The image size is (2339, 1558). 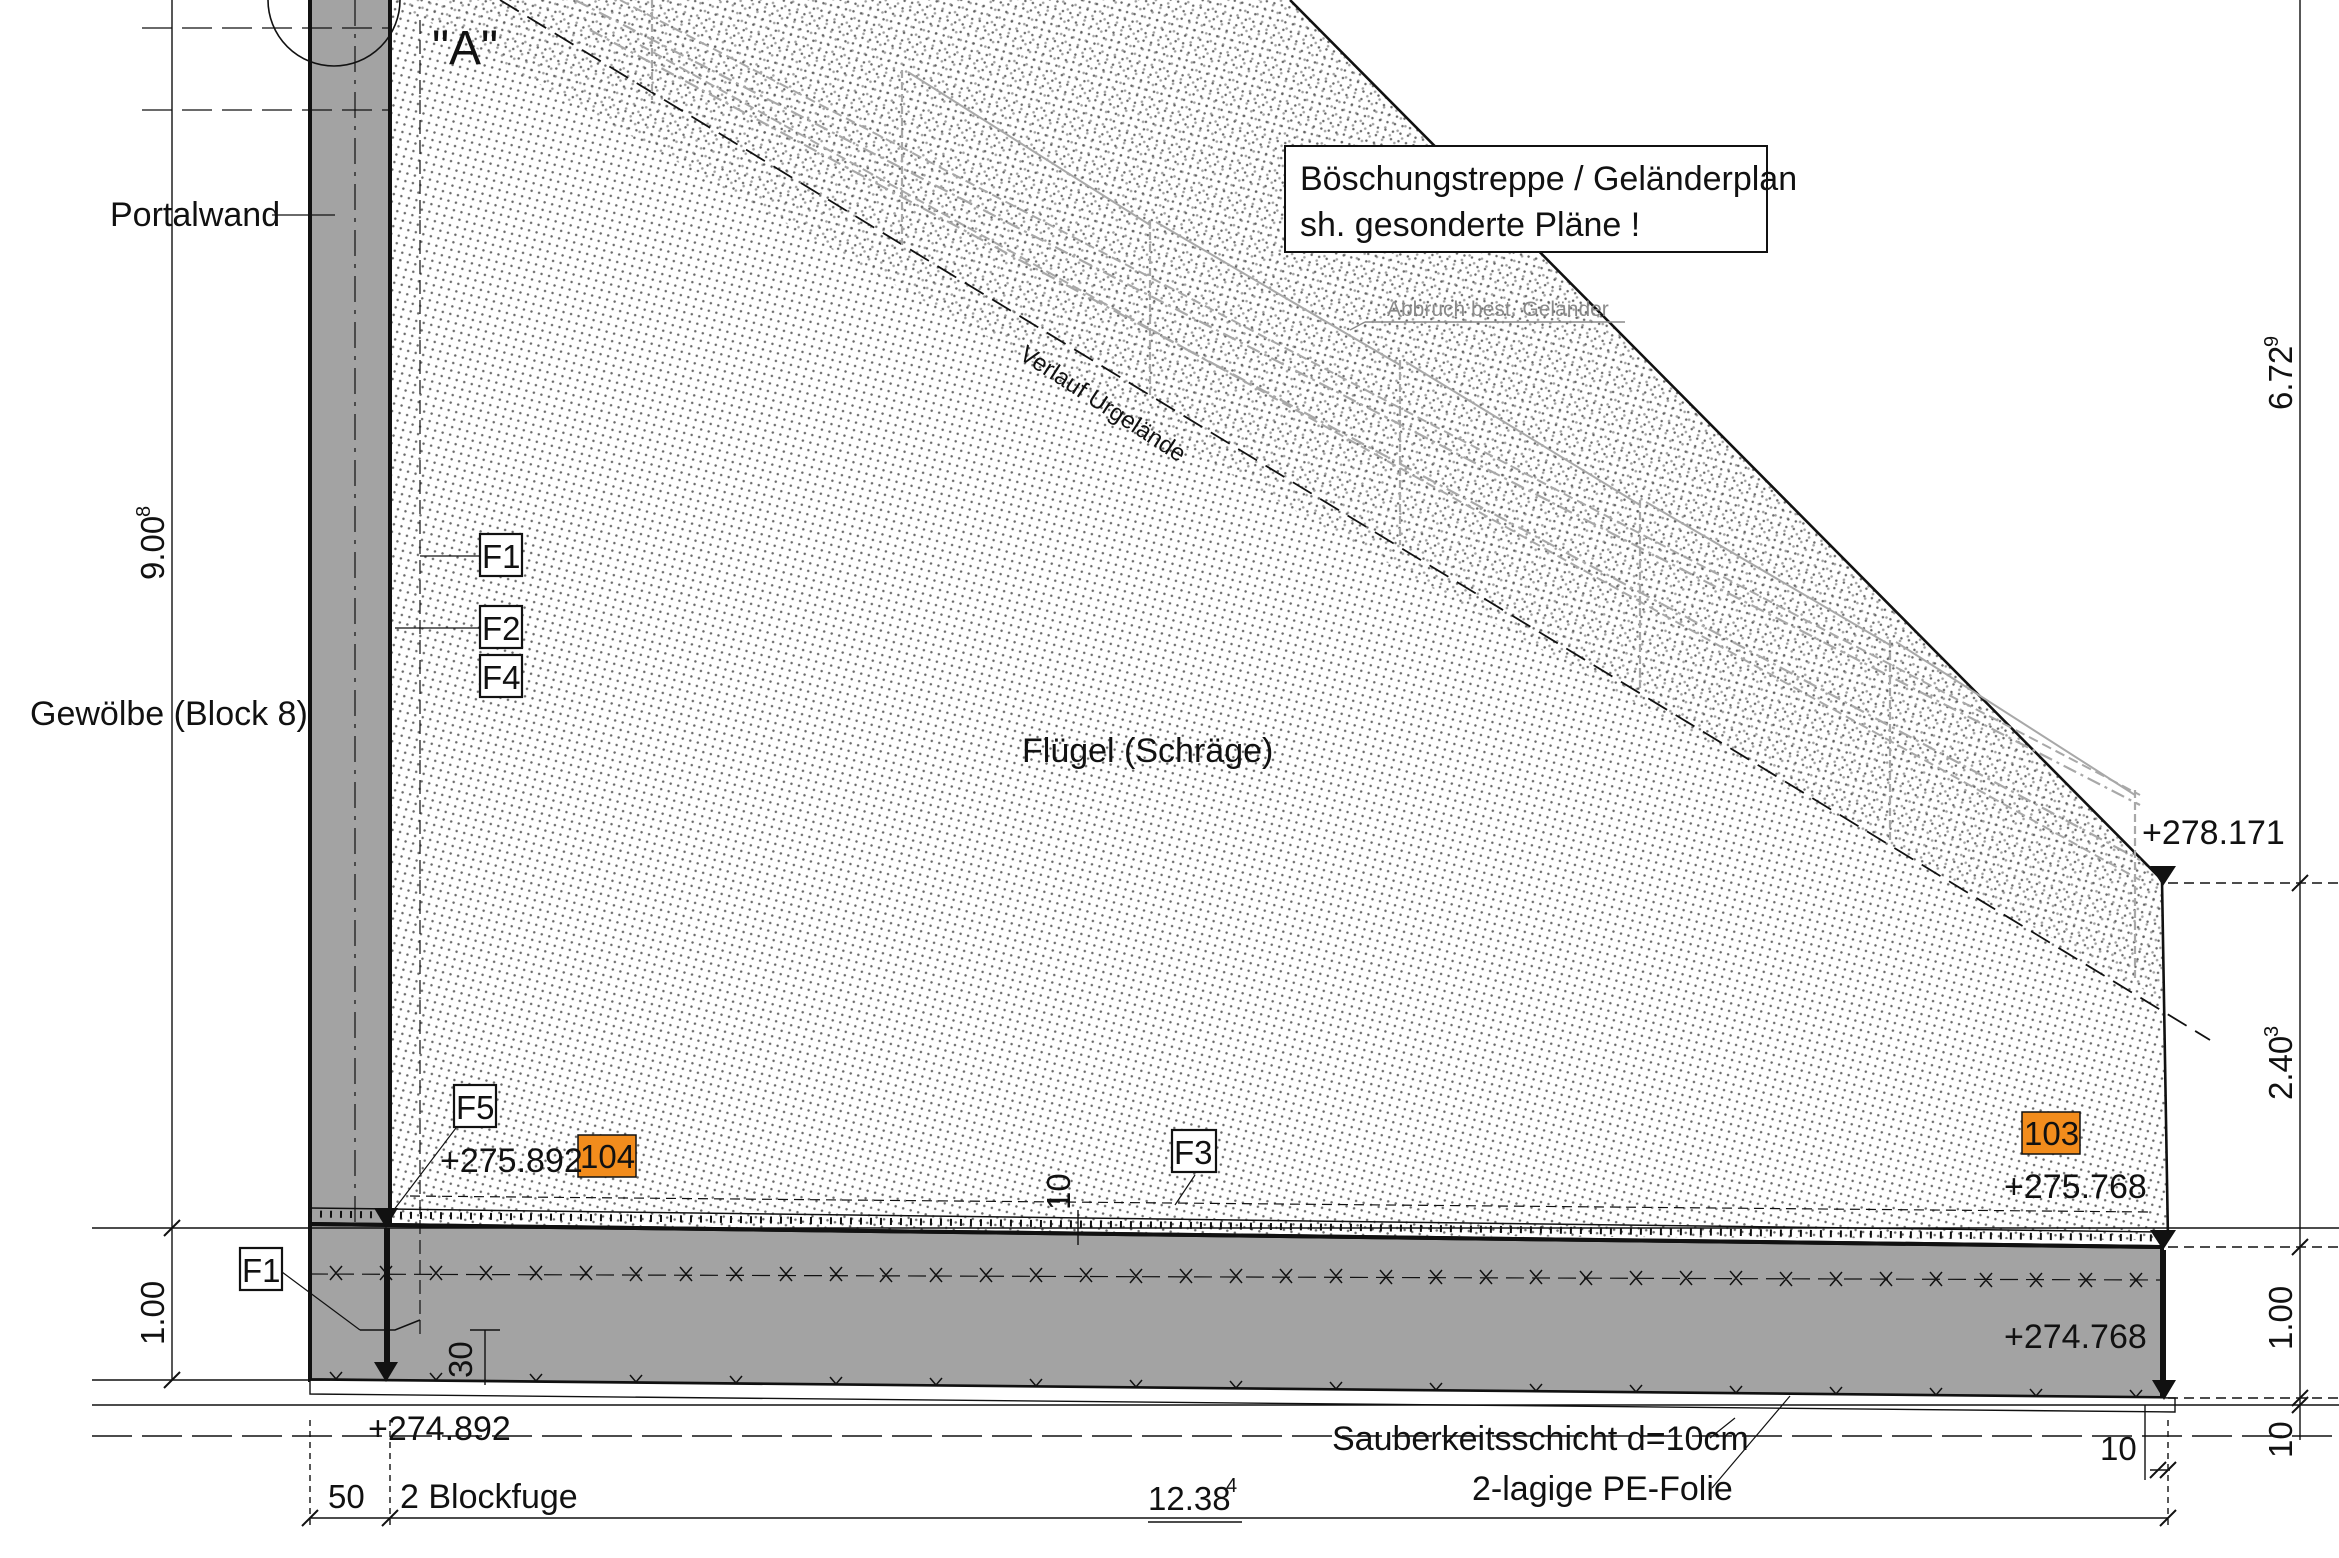 I want to click on tag-103: 103, so click(x=2051, y=1133).